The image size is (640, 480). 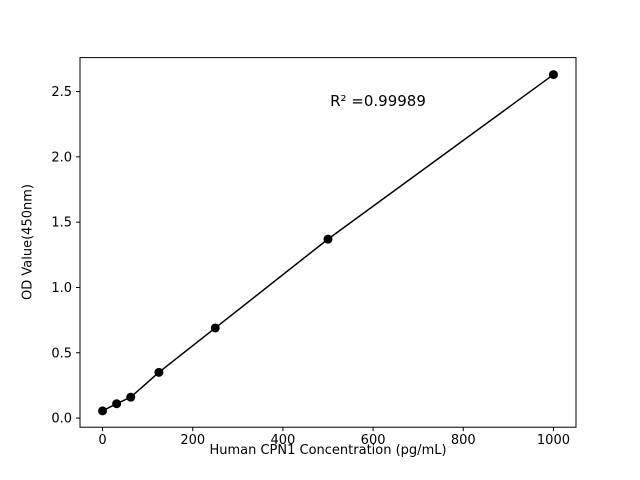 I want to click on y-tick-label: 2.5, so click(x=61, y=92).